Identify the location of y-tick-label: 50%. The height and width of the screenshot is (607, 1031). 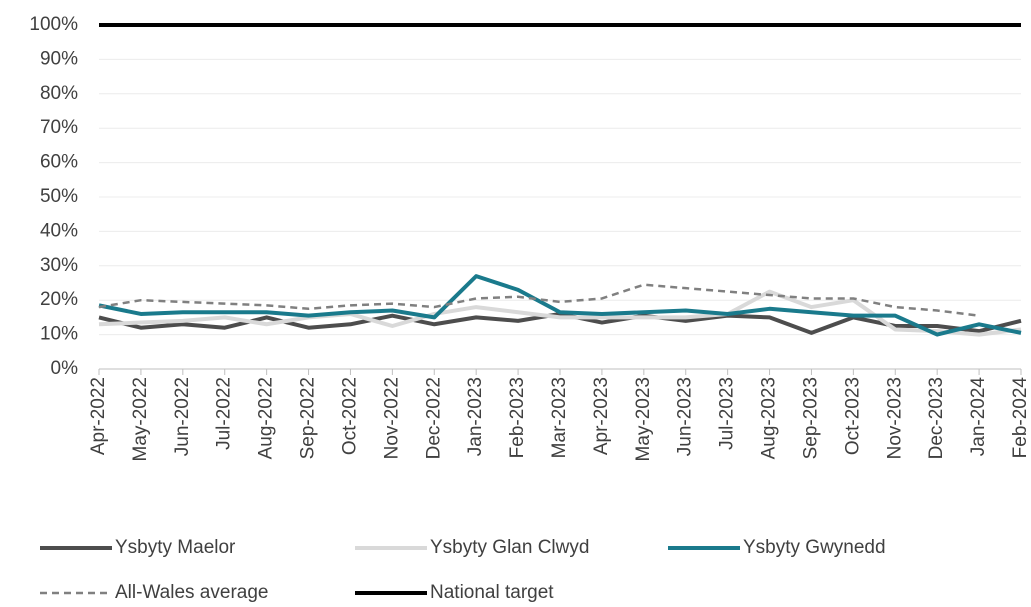
(59, 196).